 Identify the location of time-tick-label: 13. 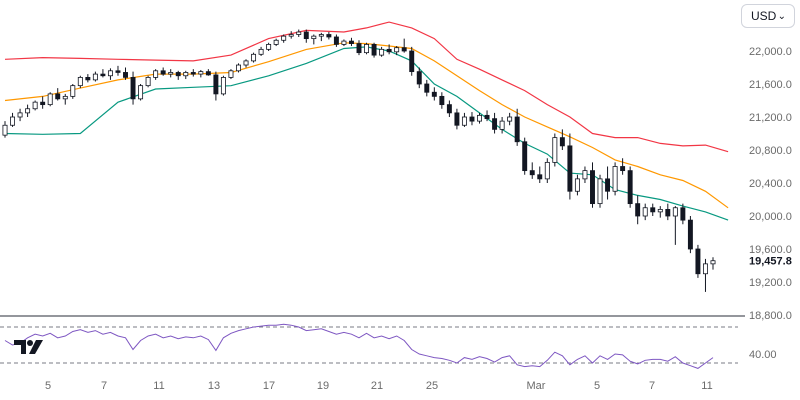
(214, 386).